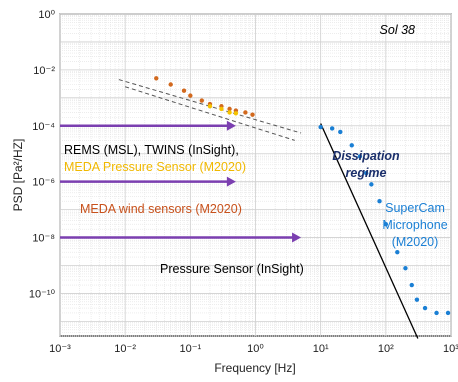  Describe the element at coordinates (321, 349) in the screenshot. I see `x-tick-label: 10¹` at that location.